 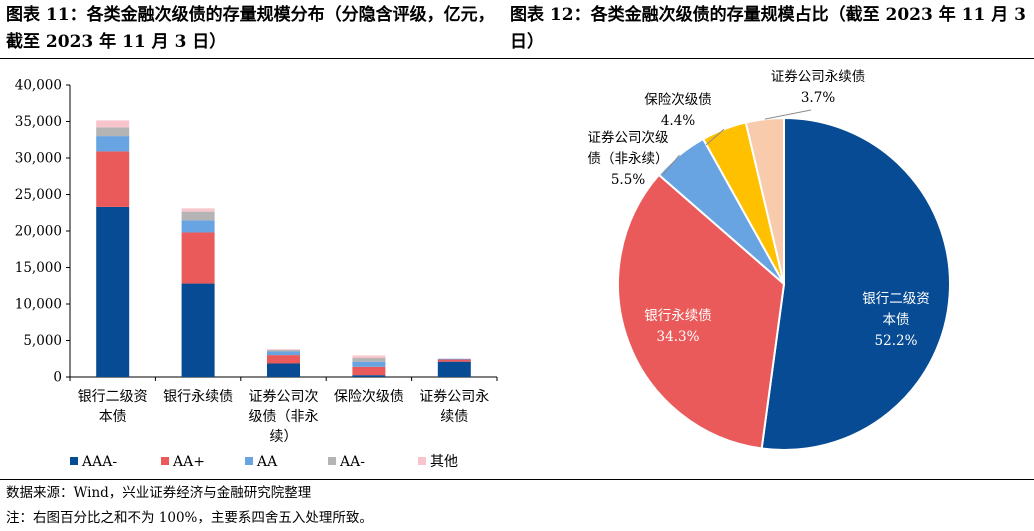 I want to click on y-tick-label: 20,000, so click(x=38, y=232).